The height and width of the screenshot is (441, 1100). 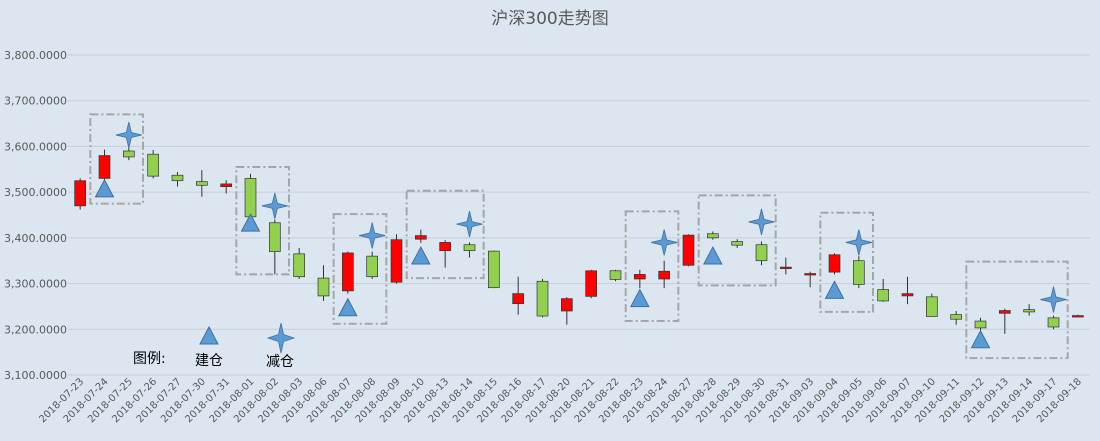 I want to click on y-tick-label: 3,400.0000, so click(x=35, y=238).